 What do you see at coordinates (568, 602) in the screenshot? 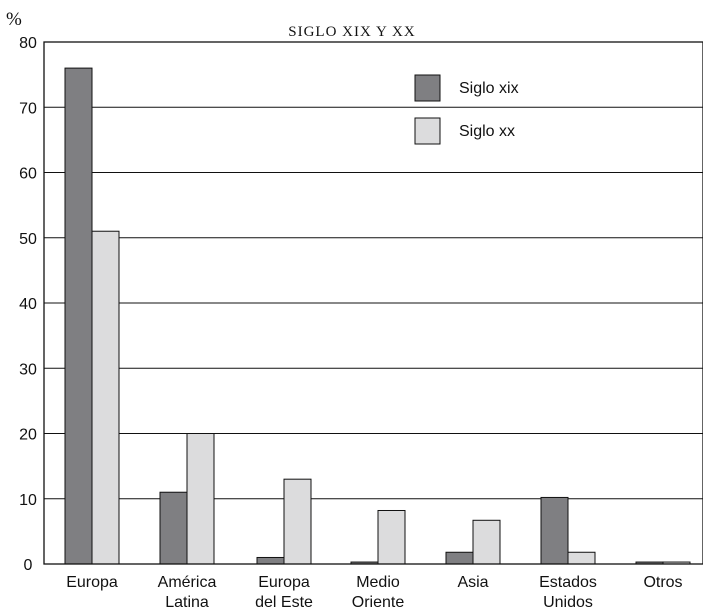
I see `x-category-label: Unidos` at bounding box center [568, 602].